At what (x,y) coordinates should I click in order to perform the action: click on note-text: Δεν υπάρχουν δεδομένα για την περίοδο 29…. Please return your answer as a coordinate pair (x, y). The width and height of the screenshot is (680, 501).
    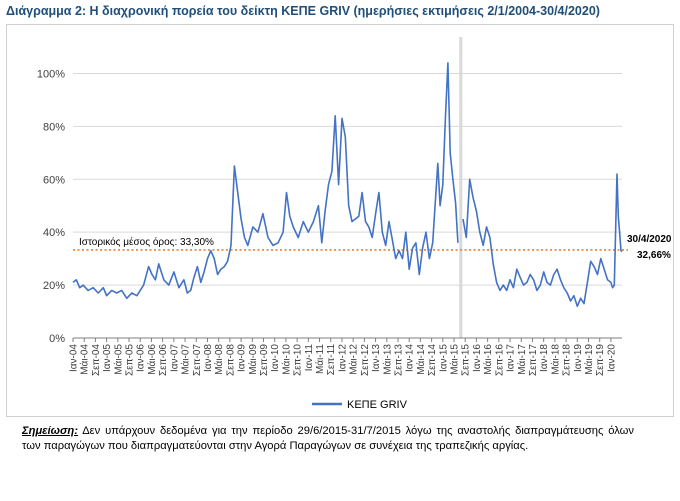
    Looking at the image, I should click on (328, 438).